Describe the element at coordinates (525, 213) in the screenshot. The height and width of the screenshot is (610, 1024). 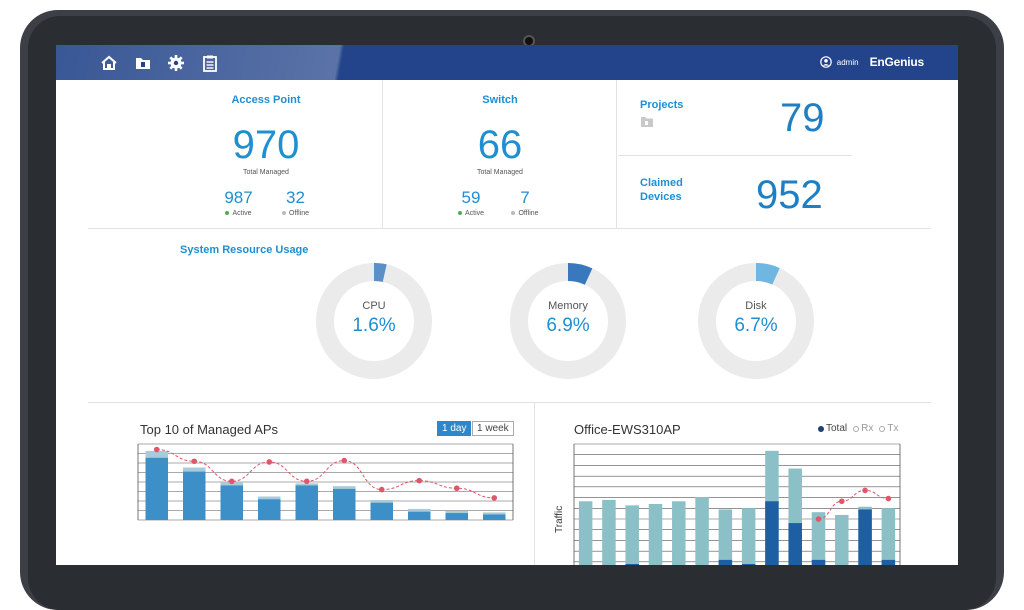
I see `switch-offline-label: Offline` at that location.